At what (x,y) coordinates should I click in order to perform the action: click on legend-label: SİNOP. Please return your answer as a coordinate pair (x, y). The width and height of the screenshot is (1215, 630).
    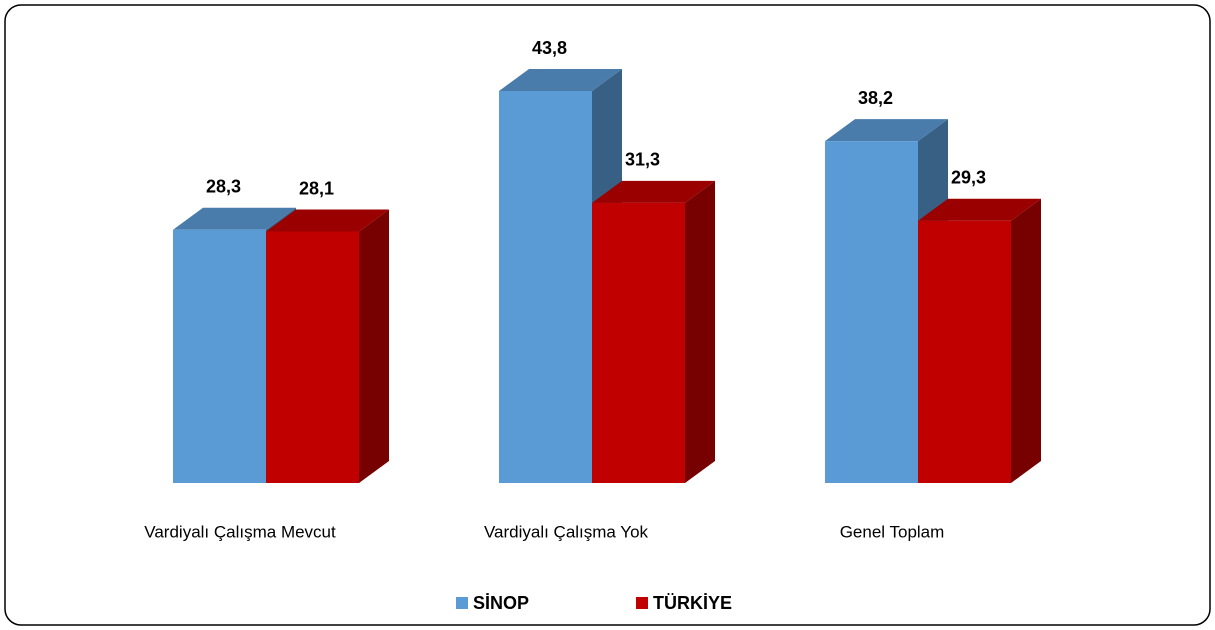
    Looking at the image, I should click on (501, 603).